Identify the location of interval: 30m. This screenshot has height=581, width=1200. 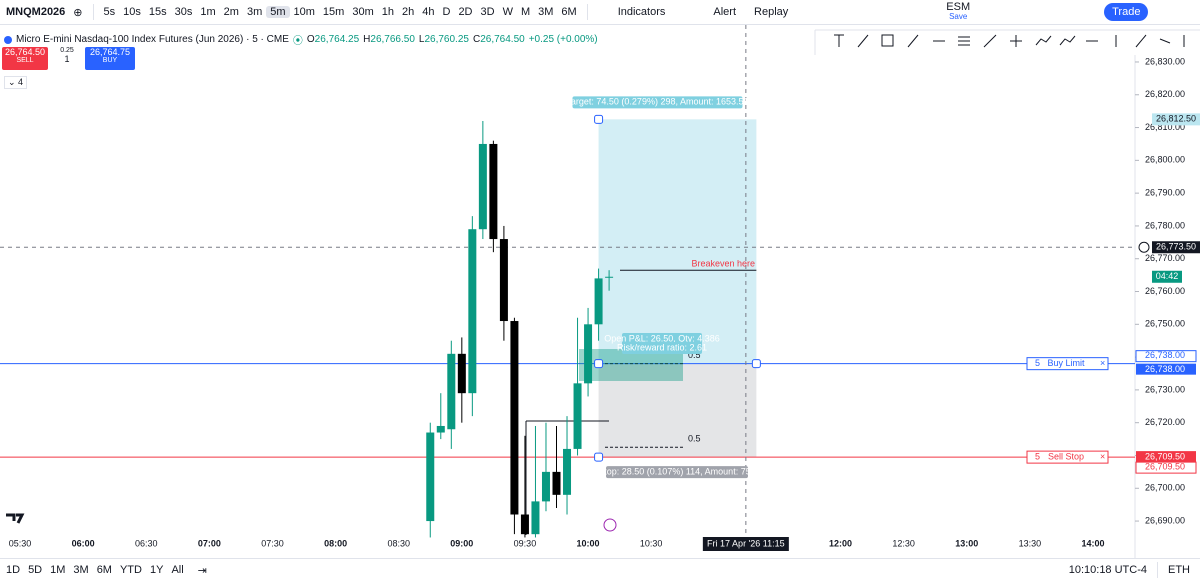
(363, 12).